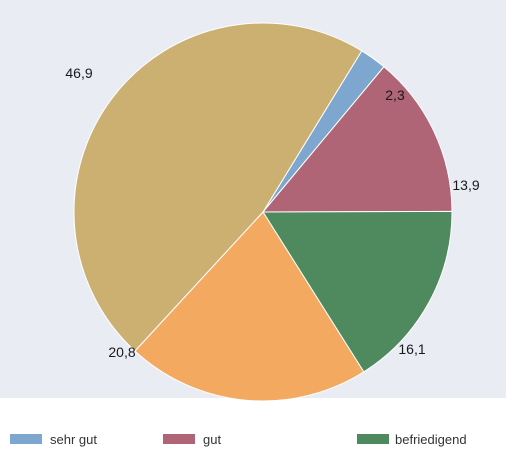  Describe the element at coordinates (395, 95) in the screenshot. I see `value-label-sehr-gut: 2,3` at that location.